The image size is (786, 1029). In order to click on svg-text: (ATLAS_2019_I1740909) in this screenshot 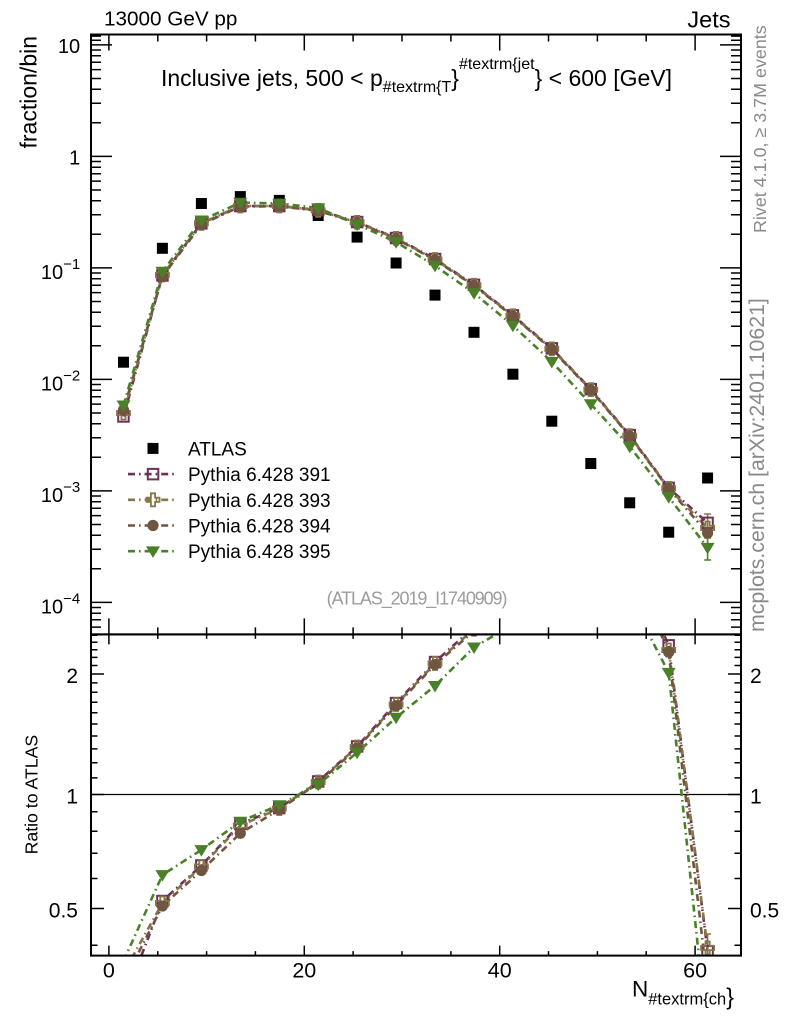, I will do `click(417, 599)`.